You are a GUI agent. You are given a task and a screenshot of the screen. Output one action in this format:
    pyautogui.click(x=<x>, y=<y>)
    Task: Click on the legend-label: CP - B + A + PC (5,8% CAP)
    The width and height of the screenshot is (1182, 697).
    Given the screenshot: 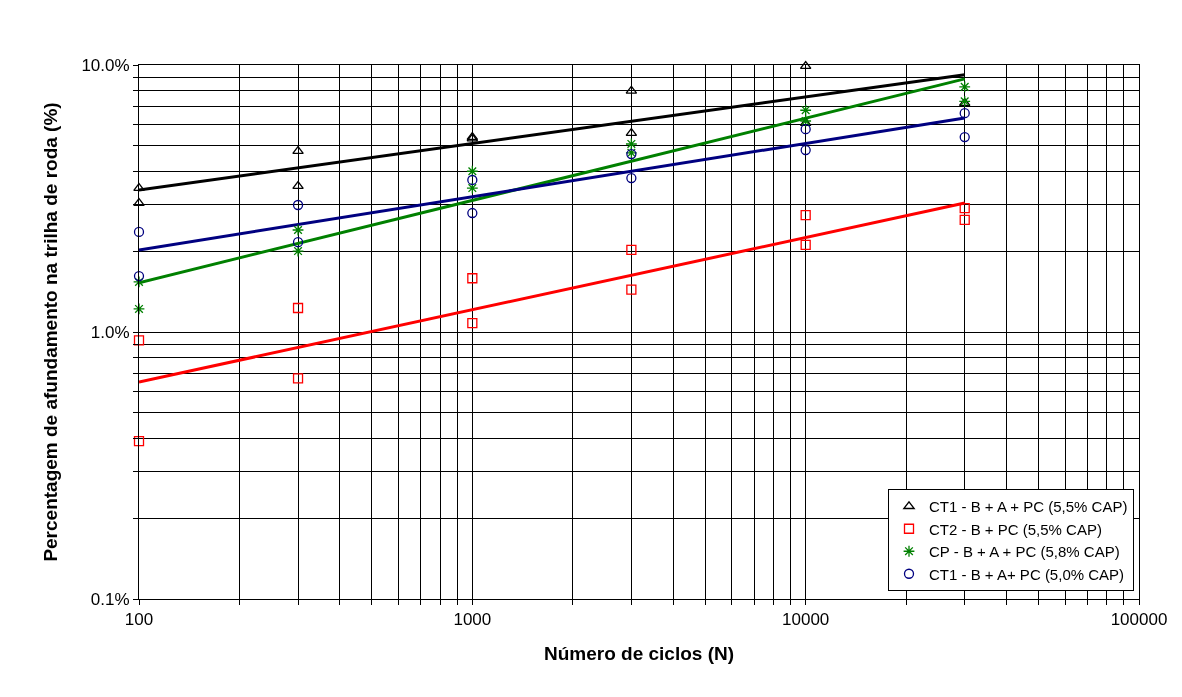 What is the action you would take?
    pyautogui.click(x=1024, y=552)
    